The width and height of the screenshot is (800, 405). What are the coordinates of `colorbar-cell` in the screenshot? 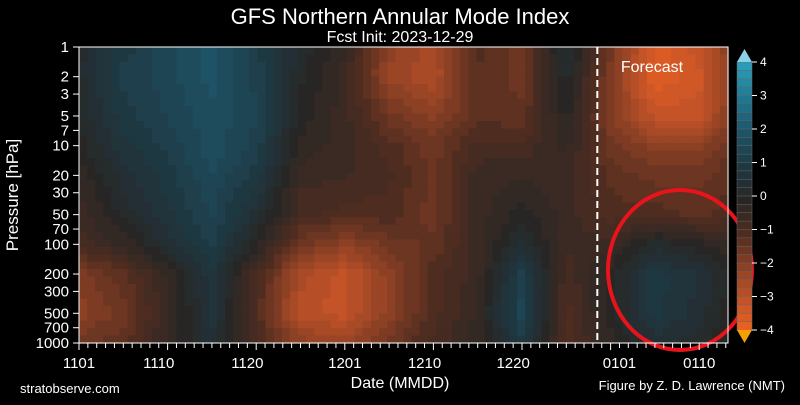 It's located at (744, 242).